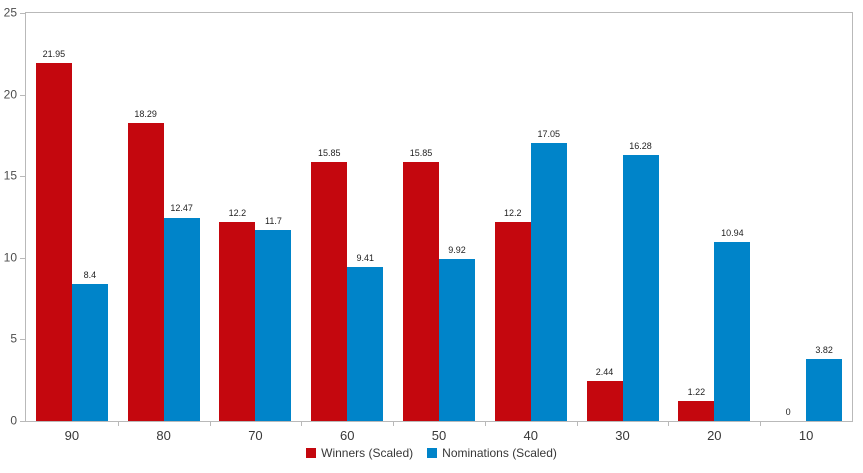 The width and height of the screenshot is (863, 473). I want to click on bar-value-label: 9.92, so click(457, 250).